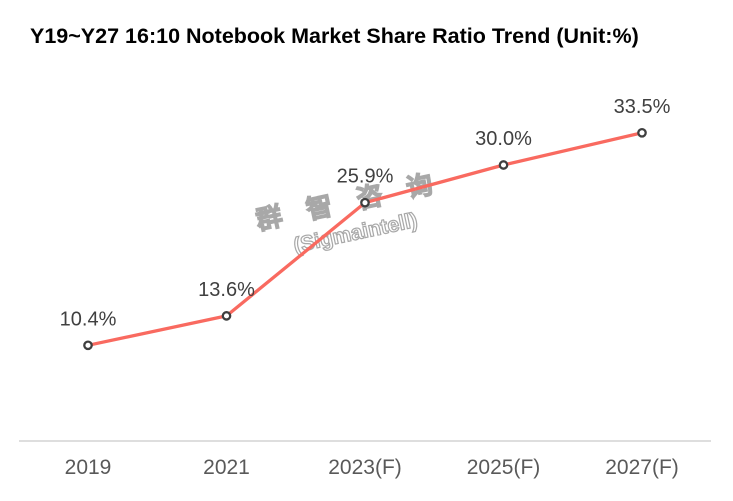 This screenshot has width=733, height=501. Describe the element at coordinates (642, 107) in the screenshot. I see `data-point-label-2027(F): 33.5%` at that location.